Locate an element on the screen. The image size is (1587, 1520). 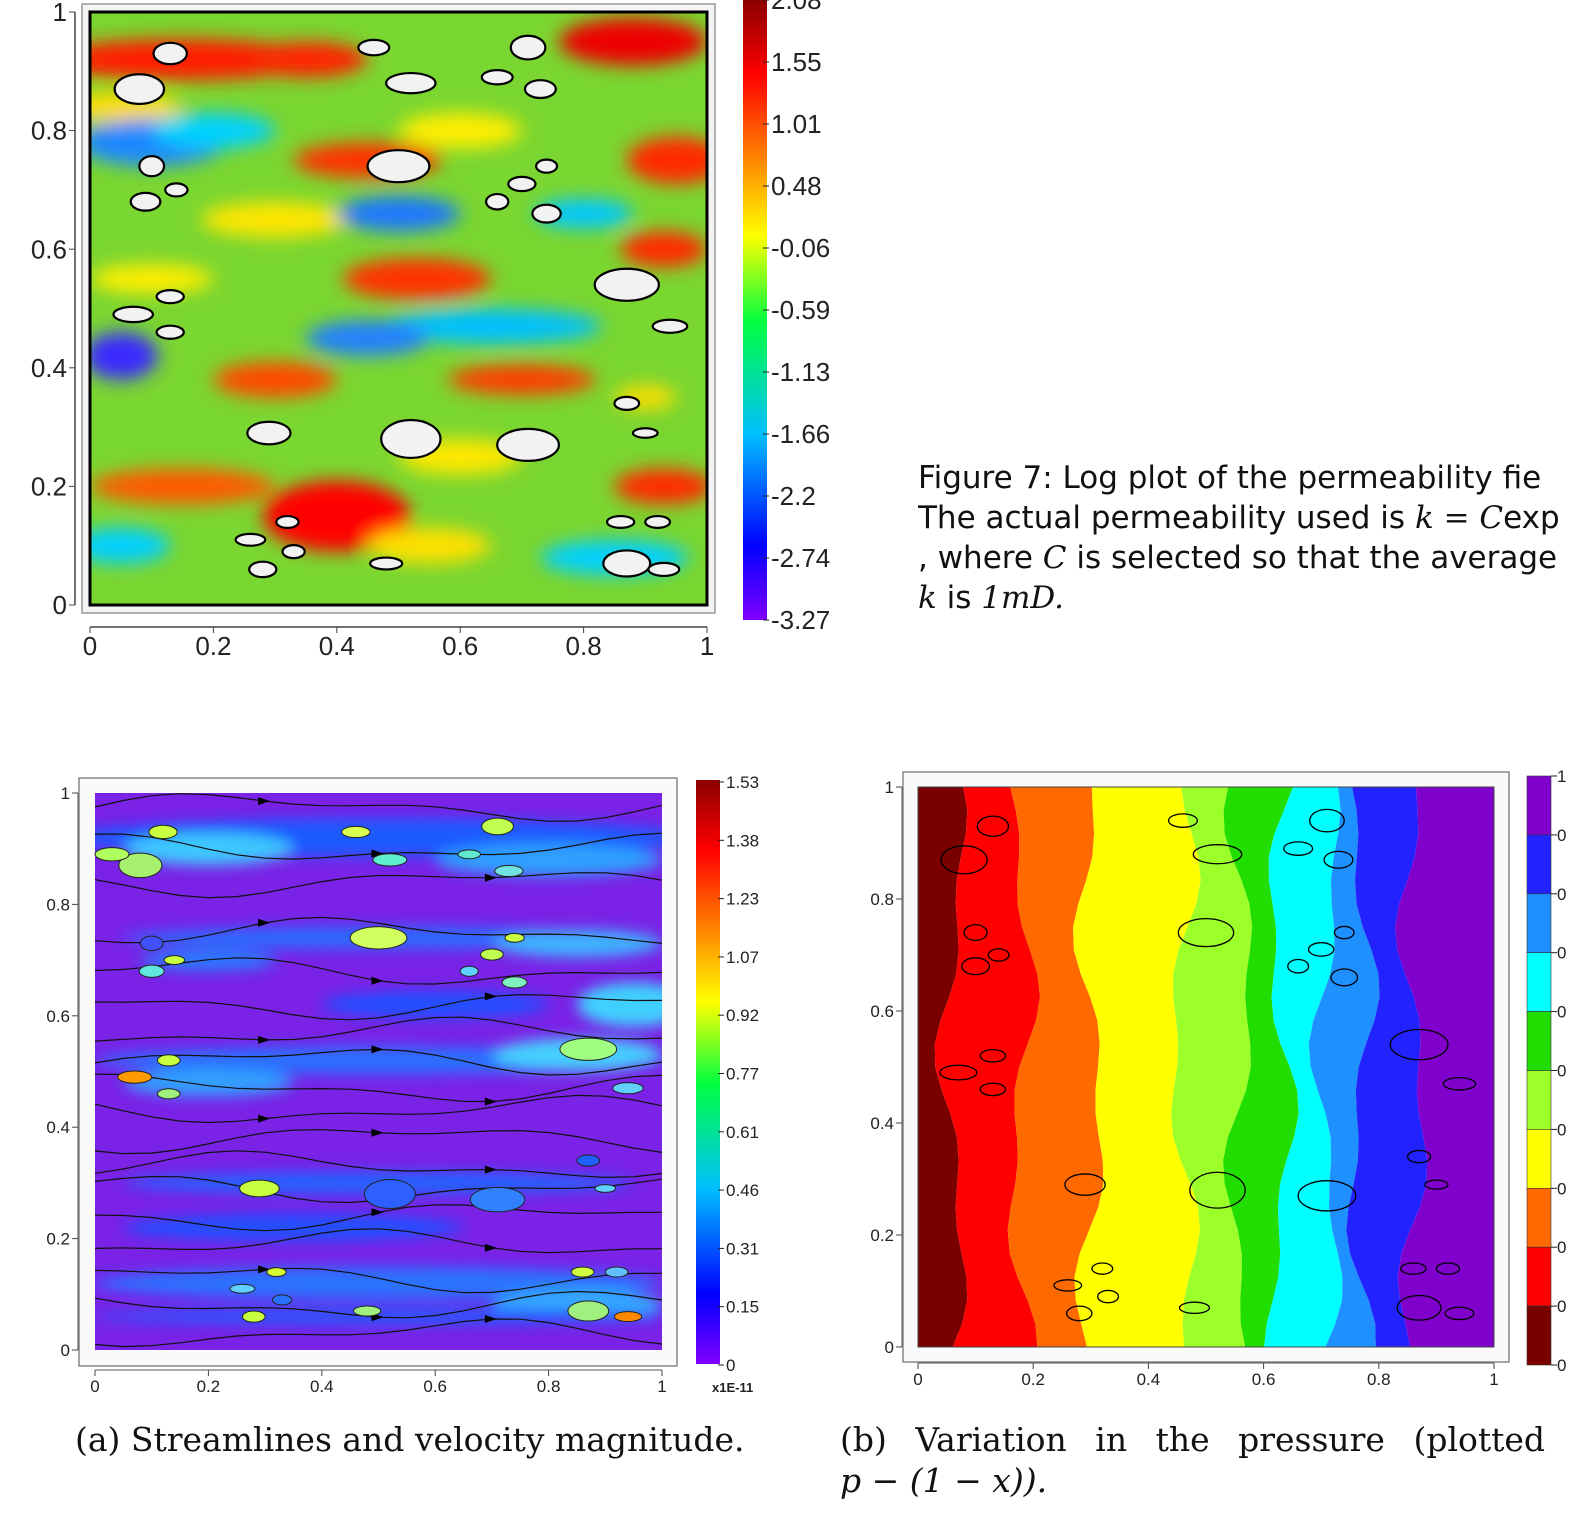
x-tick-label: 0 is located at coordinates (90, 646).